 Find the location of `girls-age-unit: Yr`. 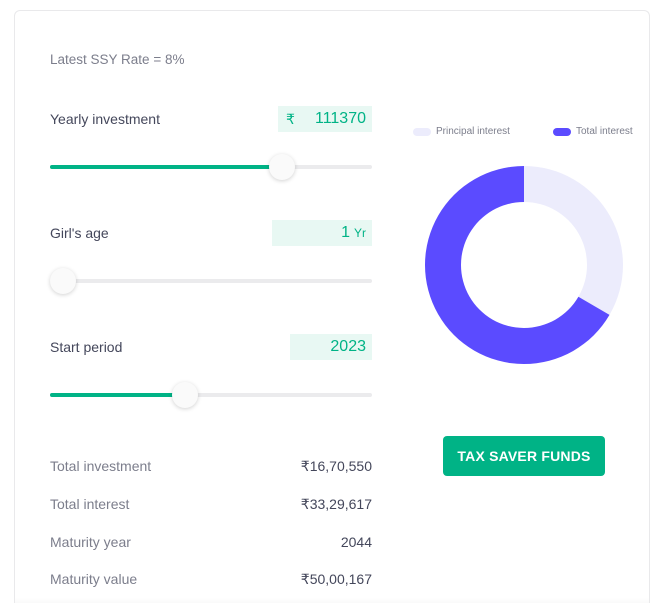

girls-age-unit: Yr is located at coordinates (360, 233).